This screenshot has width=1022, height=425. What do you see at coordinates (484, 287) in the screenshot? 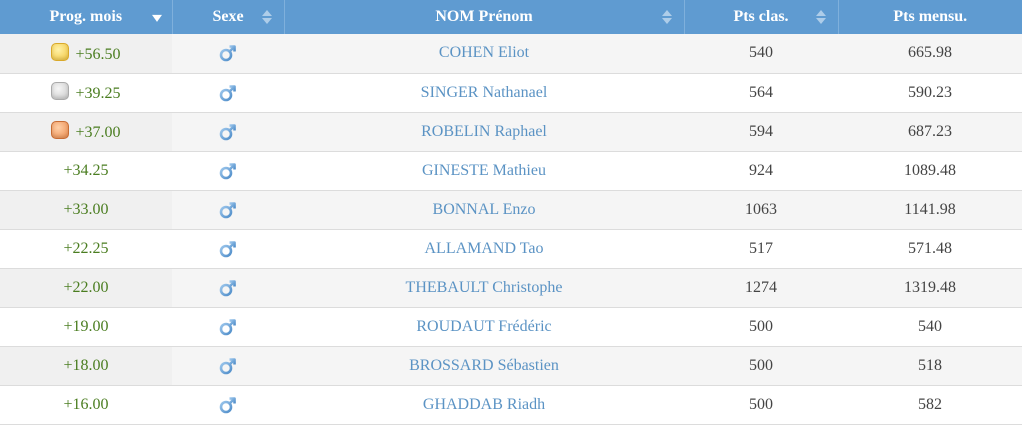
I see `player-name-link: THEBAULT Christophe` at bounding box center [484, 287].